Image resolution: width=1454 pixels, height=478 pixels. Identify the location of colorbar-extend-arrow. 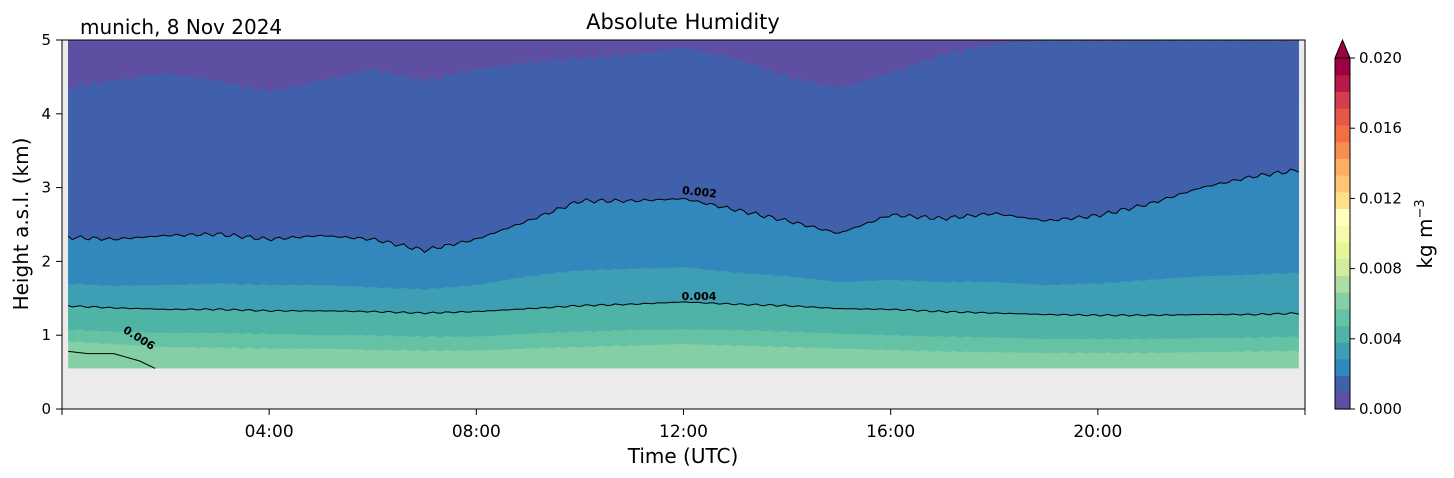
(1342, 48).